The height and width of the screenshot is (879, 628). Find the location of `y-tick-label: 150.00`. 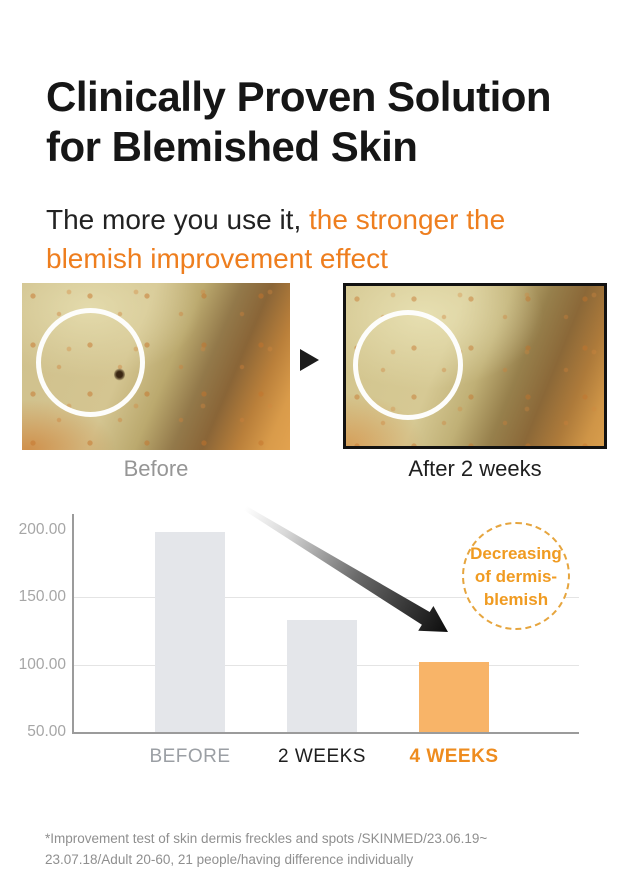

y-tick-label: 150.00 is located at coordinates (42, 597).